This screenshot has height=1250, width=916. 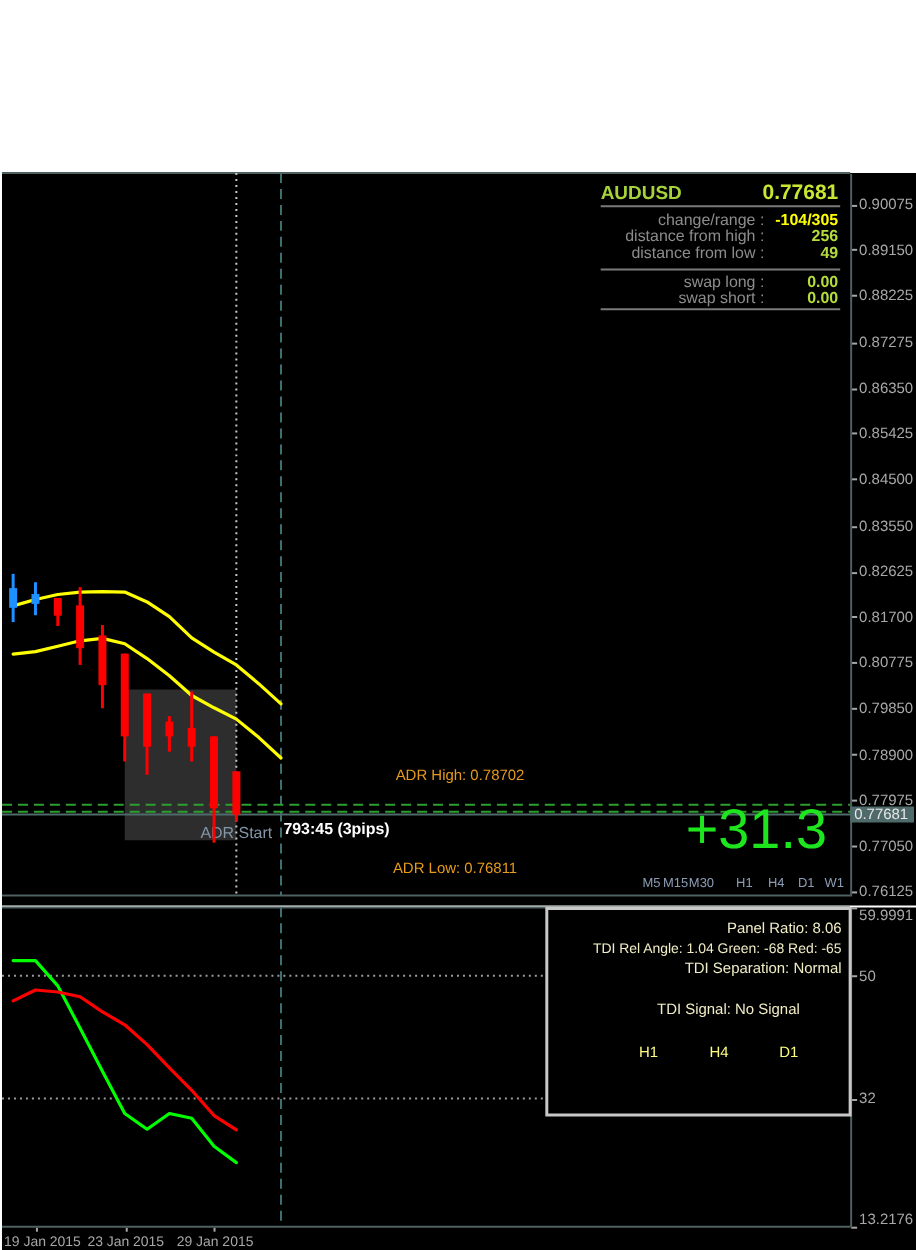 What do you see at coordinates (337, 828) in the screenshot?
I see `annotation: 793:45 (3pips)` at bounding box center [337, 828].